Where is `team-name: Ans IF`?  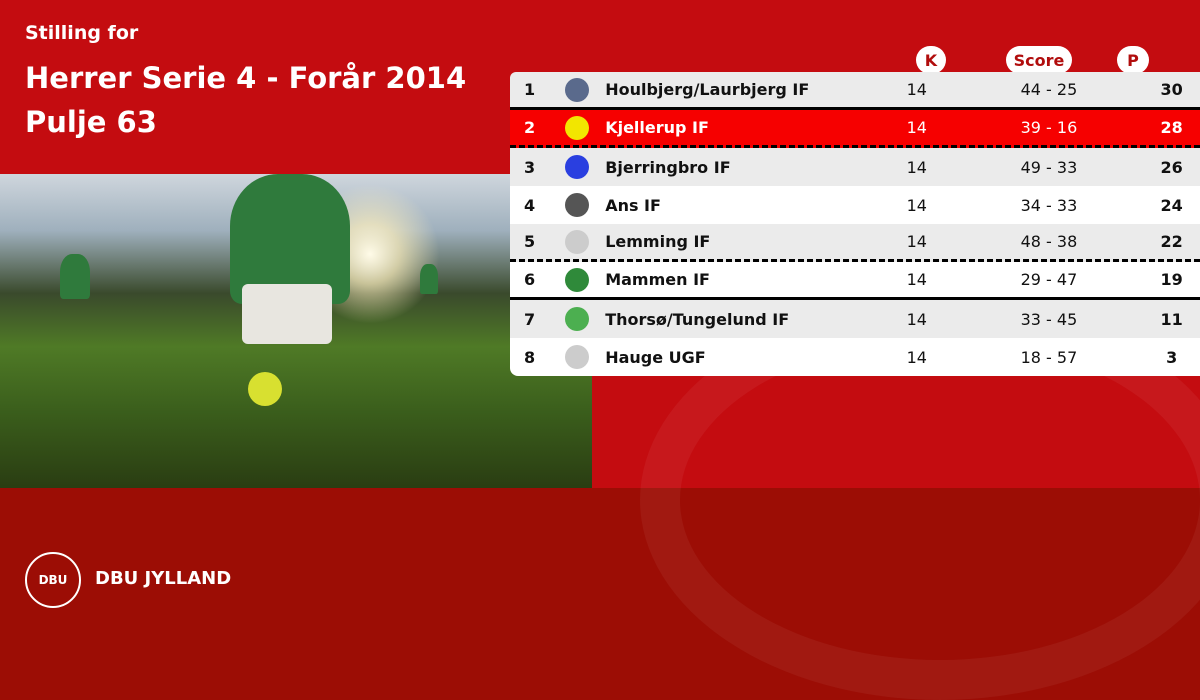 team-name: Ans IF is located at coordinates (633, 205).